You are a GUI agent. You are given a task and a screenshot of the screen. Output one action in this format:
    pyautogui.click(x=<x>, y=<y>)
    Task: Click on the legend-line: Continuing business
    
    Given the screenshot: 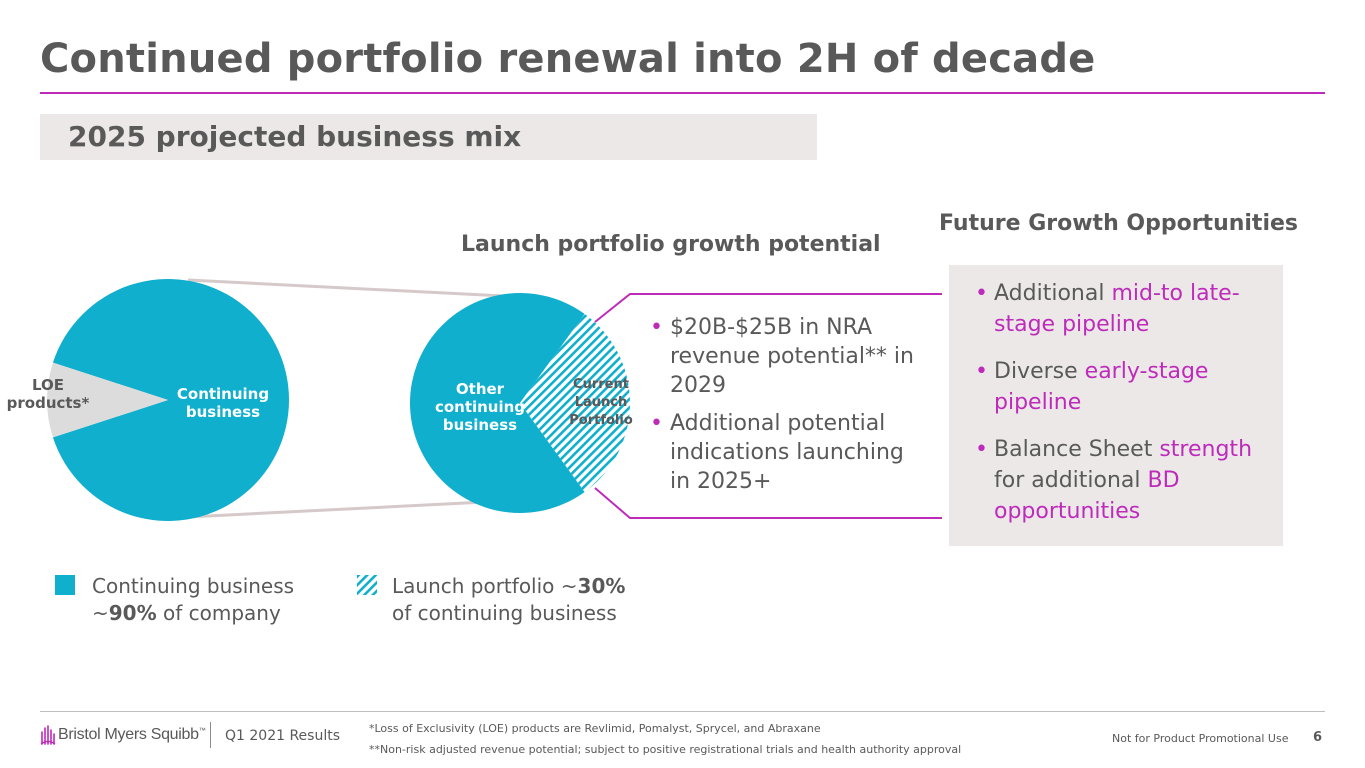 What is the action you would take?
    pyautogui.click(x=193, y=586)
    